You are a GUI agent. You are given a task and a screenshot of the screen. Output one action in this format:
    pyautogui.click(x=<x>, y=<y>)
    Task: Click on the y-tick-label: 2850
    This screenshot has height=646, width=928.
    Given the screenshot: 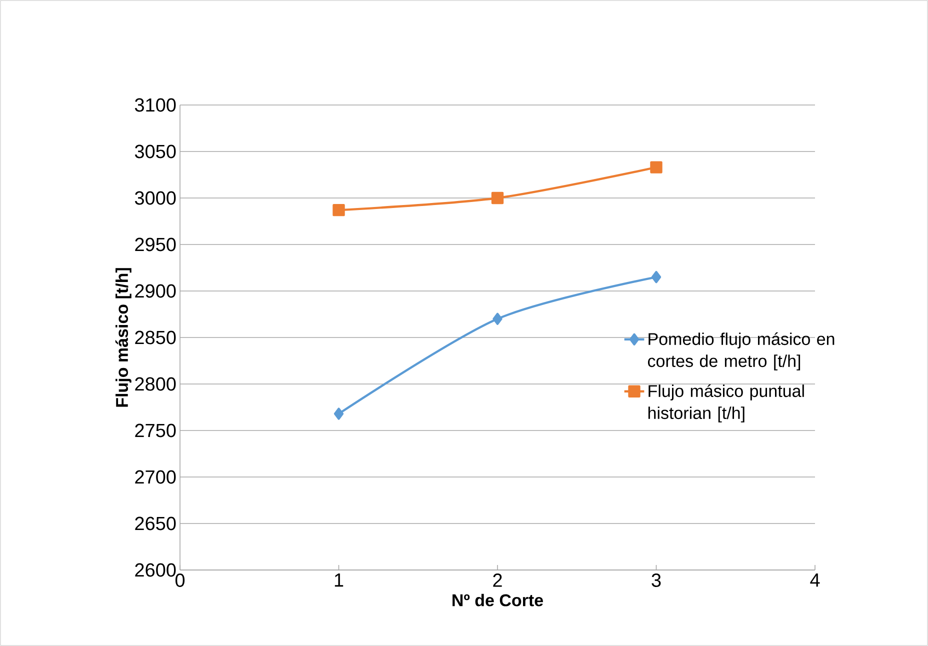 What is the action you would take?
    pyautogui.click(x=155, y=337)
    